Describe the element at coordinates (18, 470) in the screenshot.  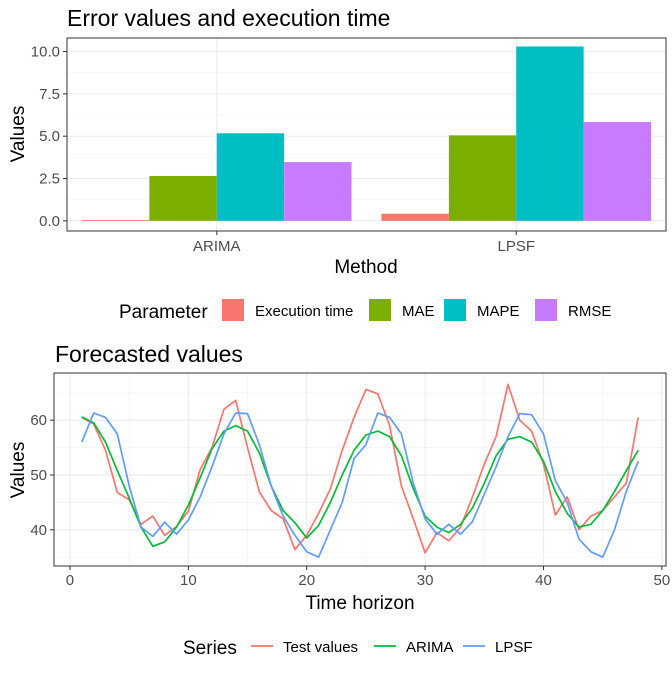
I see `line-chart-y-axis-title: Values` at that location.